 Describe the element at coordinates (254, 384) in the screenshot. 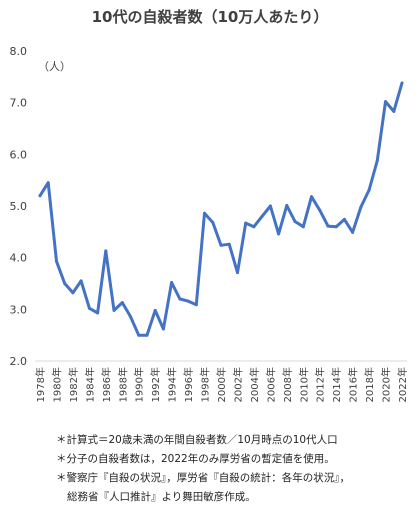

I see `x-tick-label: 2004年` at that location.